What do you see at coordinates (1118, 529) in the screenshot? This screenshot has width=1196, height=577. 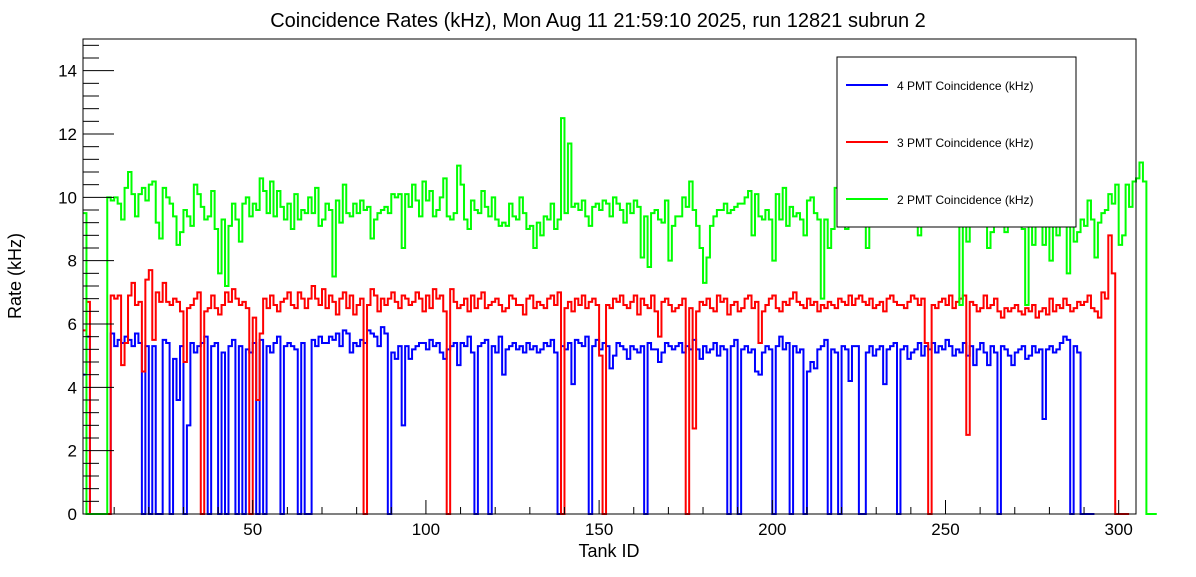 I see `x-tick-label: 300` at bounding box center [1118, 529].